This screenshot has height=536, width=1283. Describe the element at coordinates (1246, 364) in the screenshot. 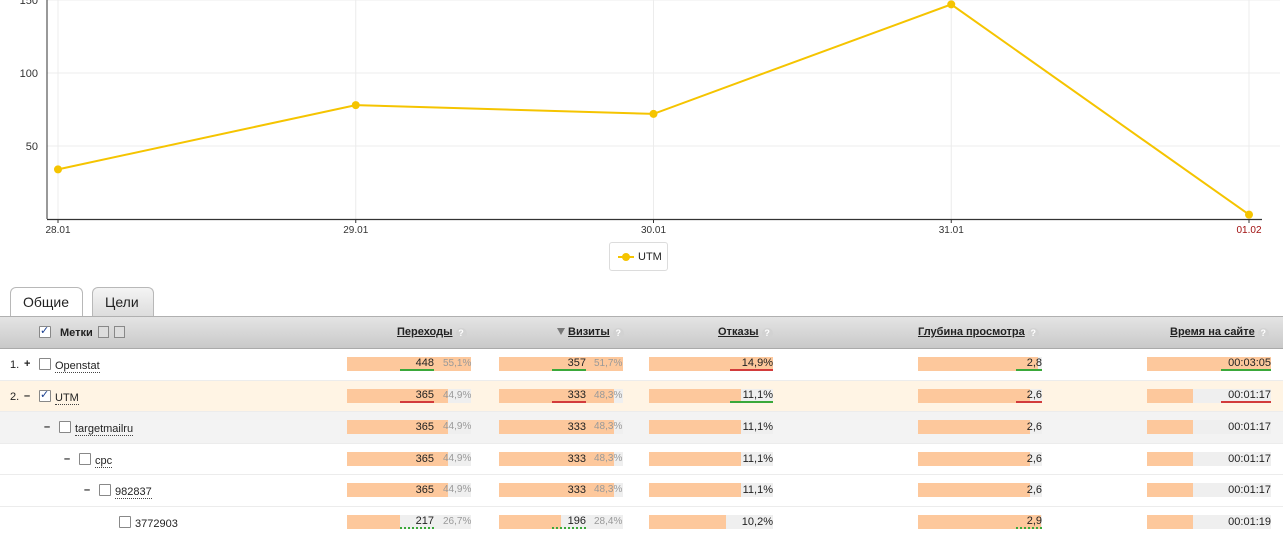

I see `time-value: 00:03:05` at that location.